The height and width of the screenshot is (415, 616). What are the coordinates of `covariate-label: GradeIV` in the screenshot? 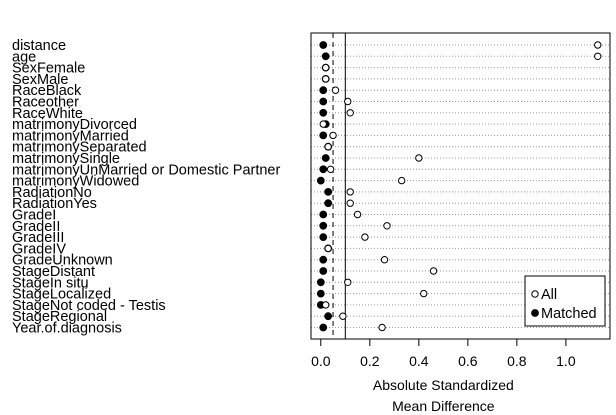 It's located at (39, 249).